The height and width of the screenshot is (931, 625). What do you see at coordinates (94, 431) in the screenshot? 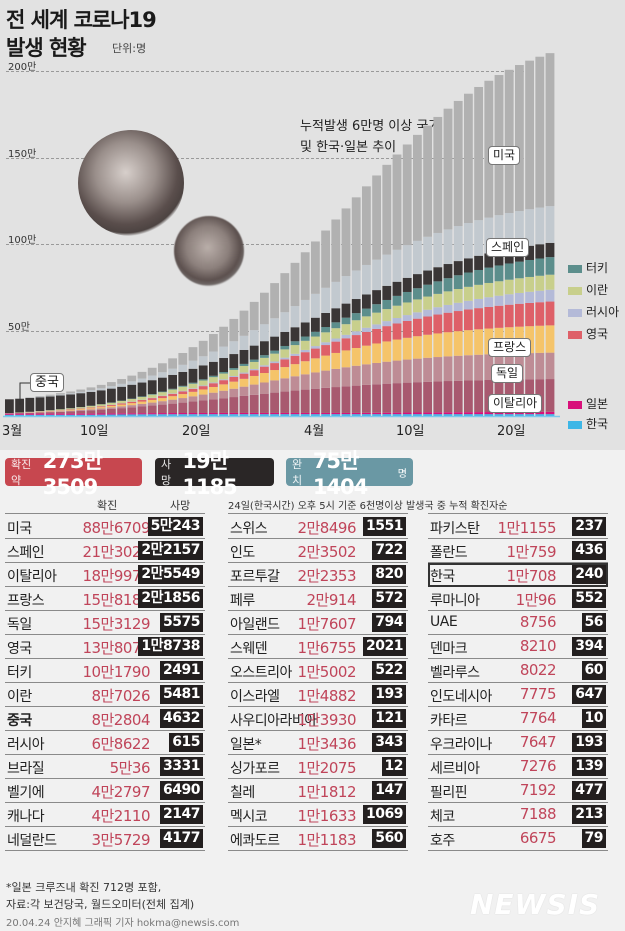
I see `xtick-mar10: 10일` at bounding box center [94, 431].